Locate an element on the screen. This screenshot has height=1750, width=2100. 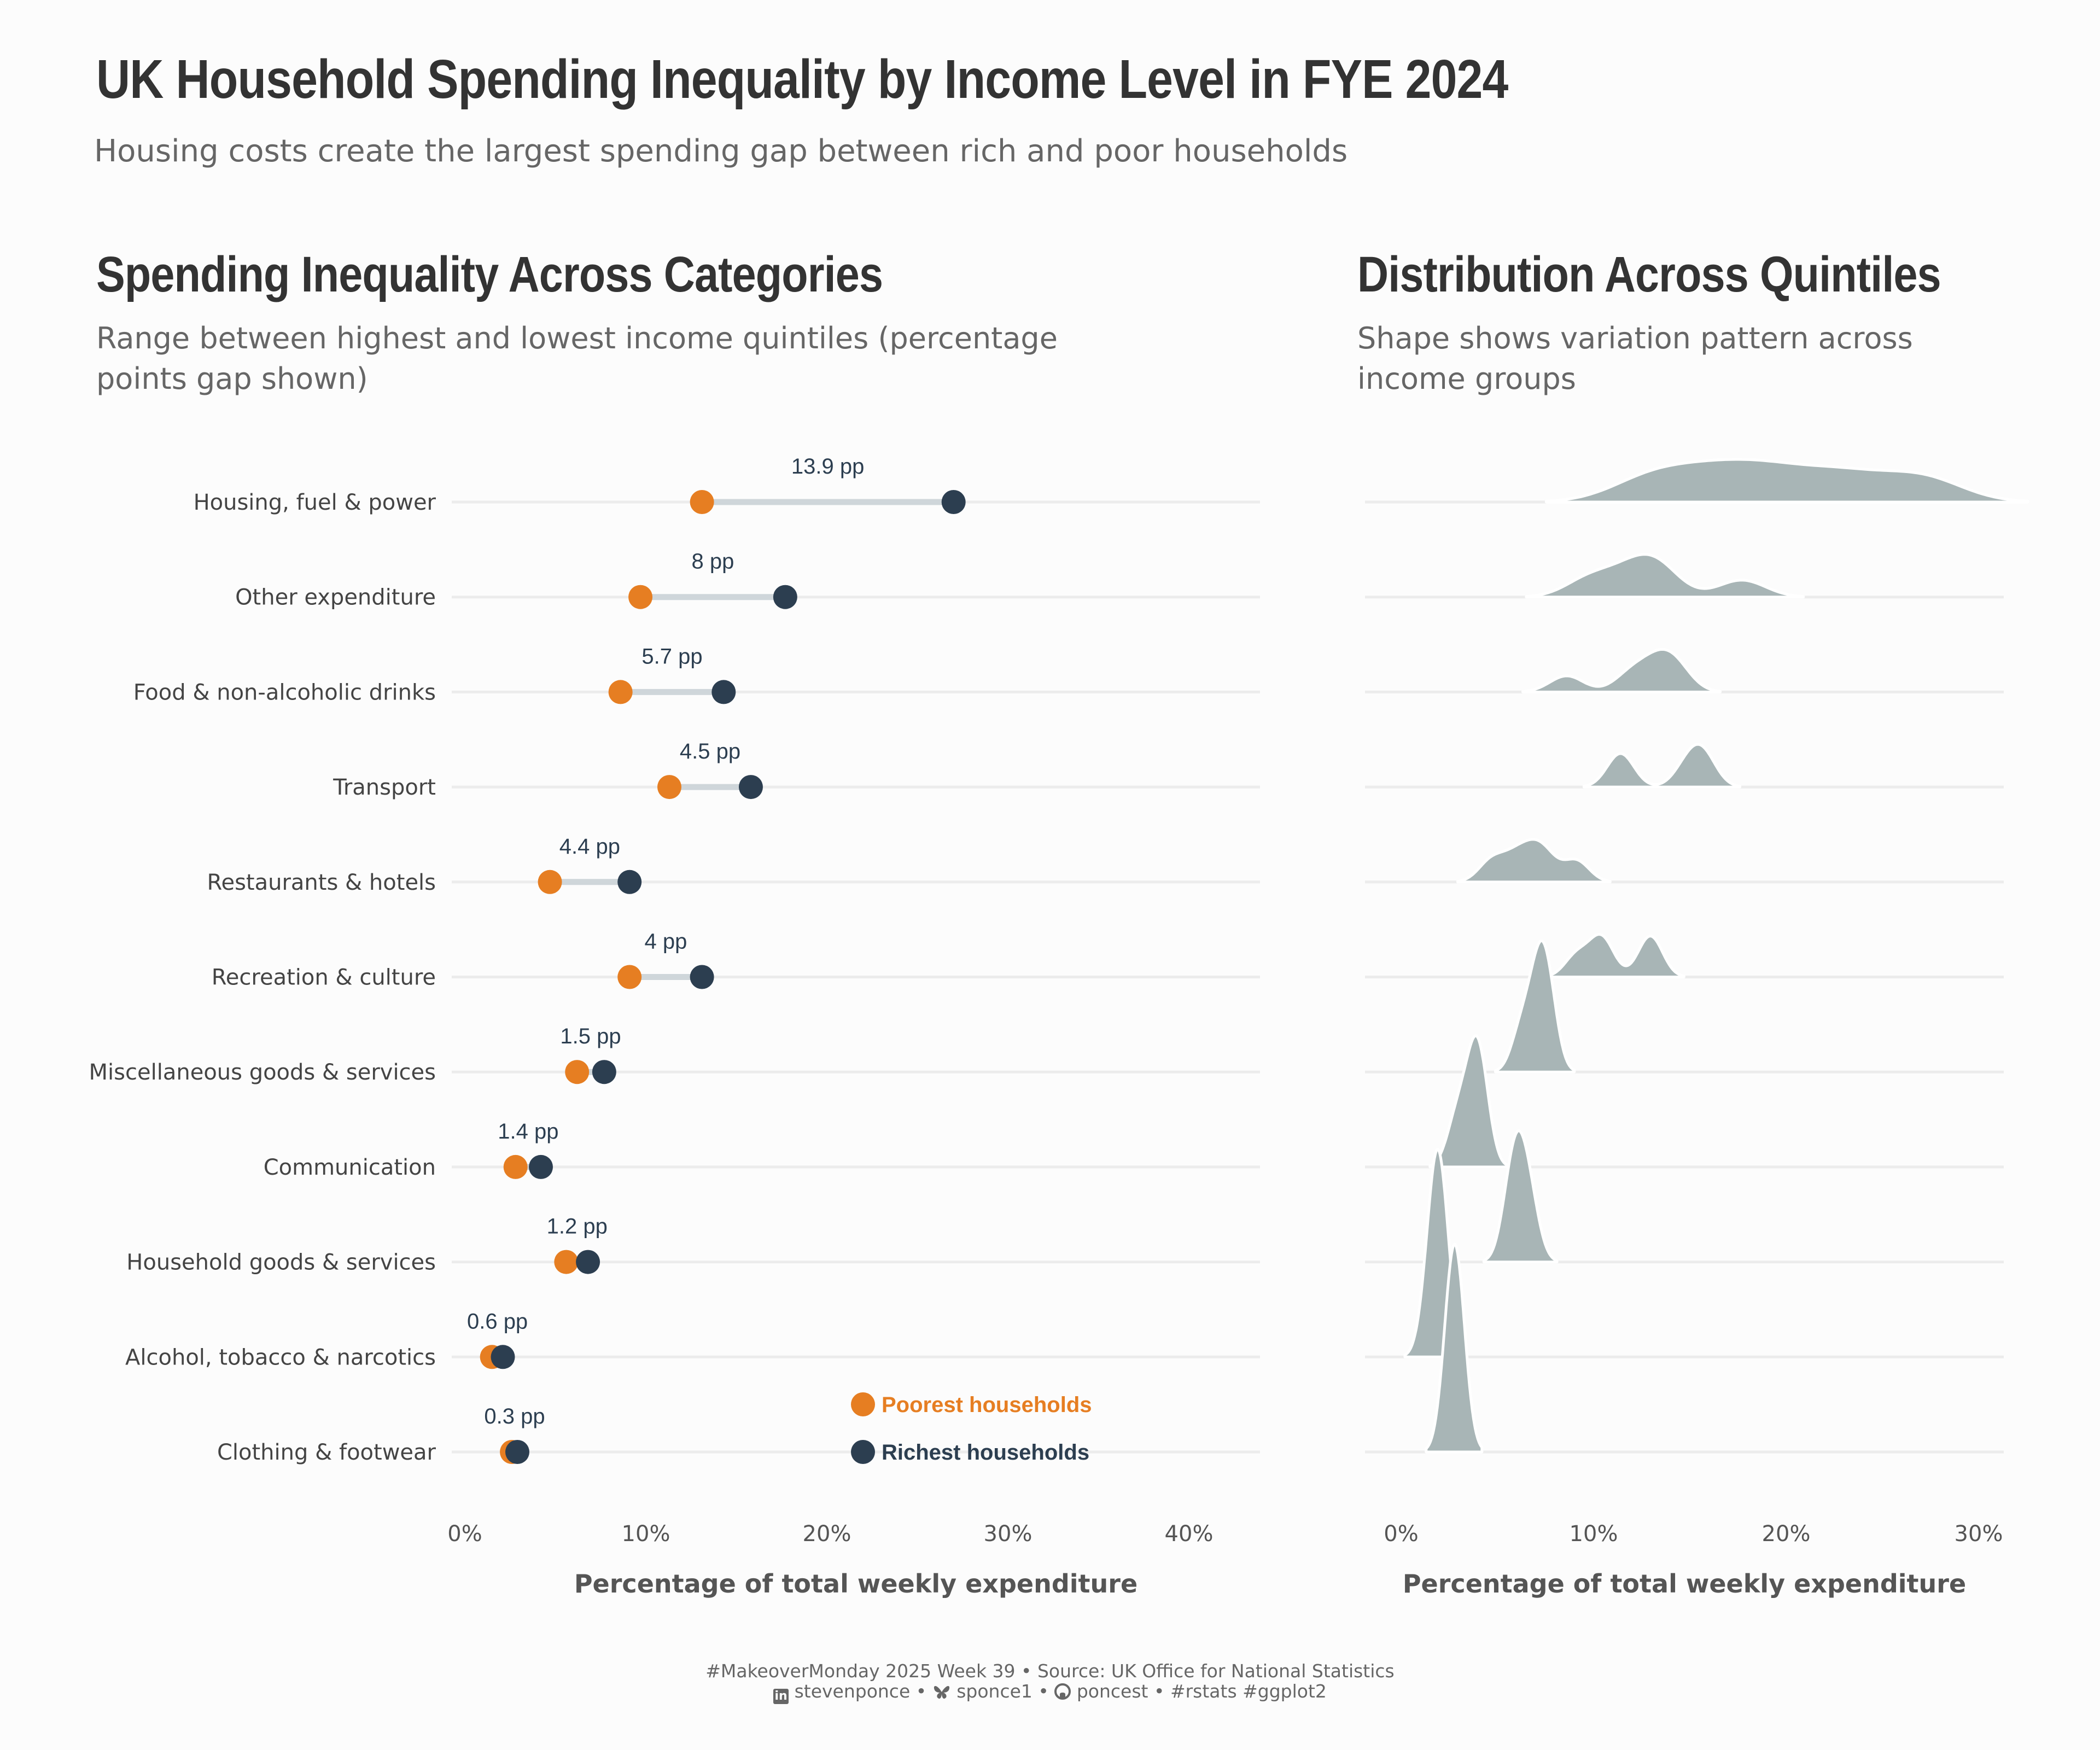
richest-point-clothing-footwear is located at coordinates (517, 1452).